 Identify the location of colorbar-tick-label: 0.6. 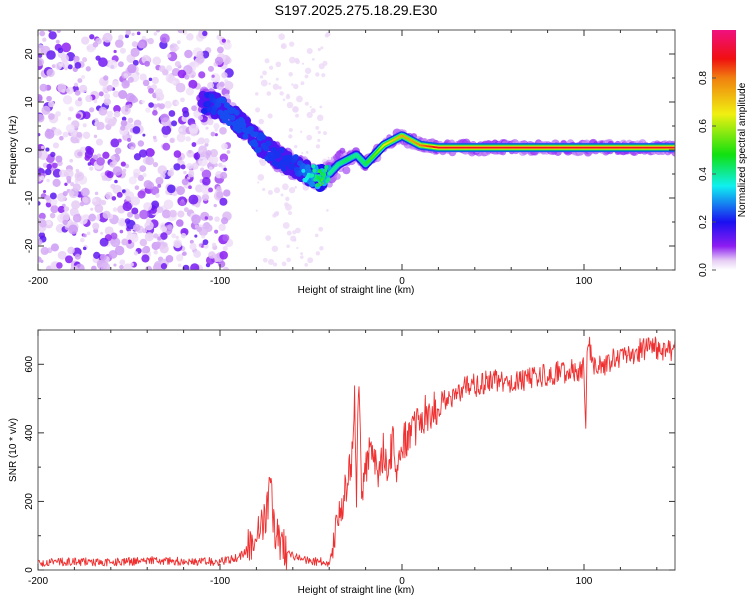
(703, 126).